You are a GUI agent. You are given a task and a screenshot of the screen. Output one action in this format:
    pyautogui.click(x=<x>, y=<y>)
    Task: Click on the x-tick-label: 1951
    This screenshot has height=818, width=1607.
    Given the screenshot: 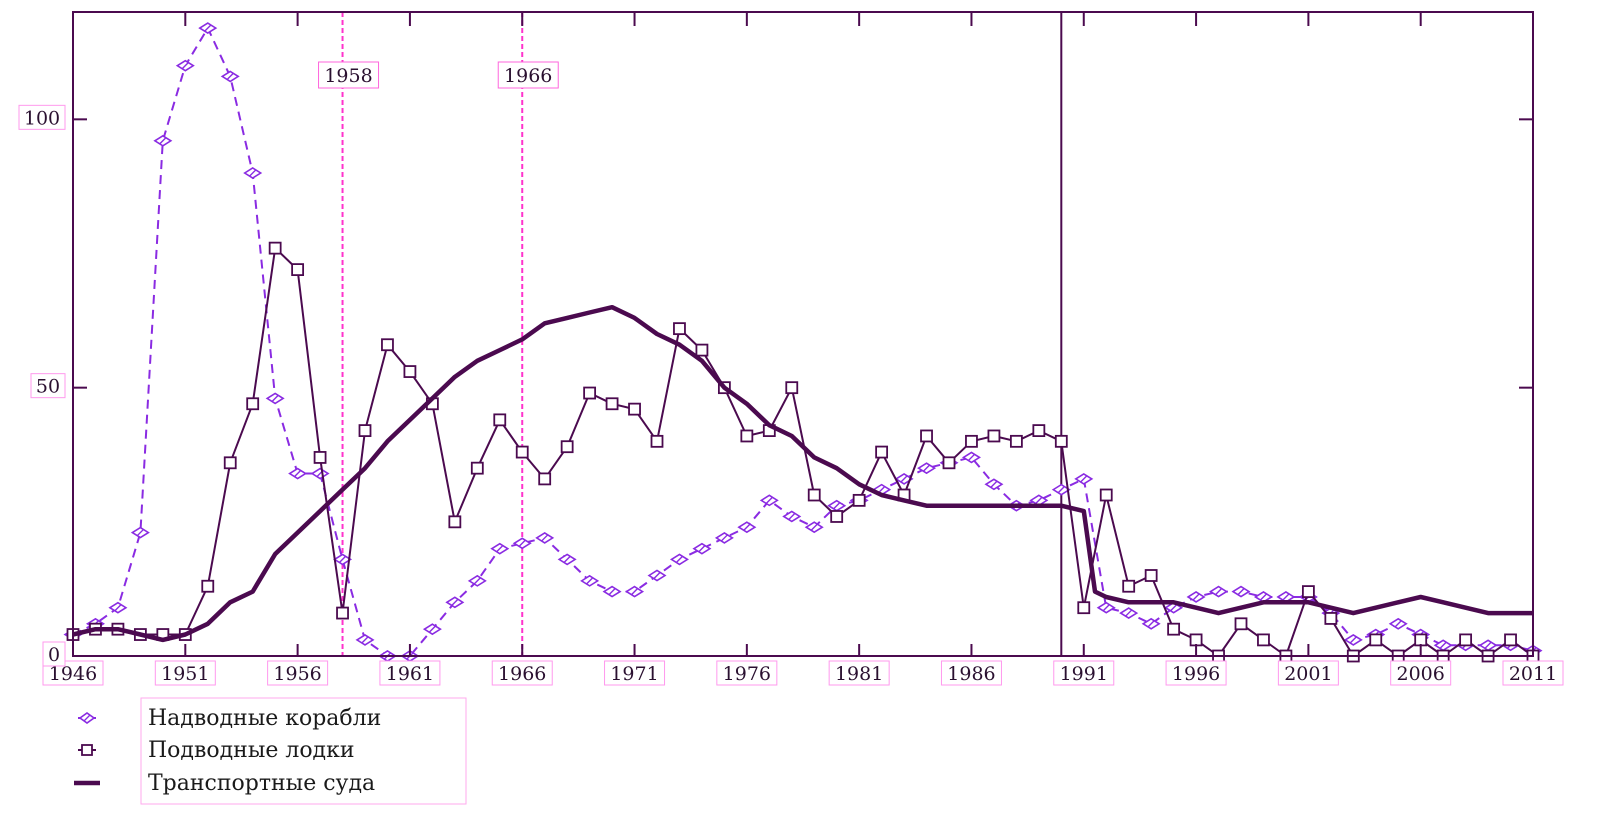 What is the action you would take?
    pyautogui.click(x=185, y=674)
    